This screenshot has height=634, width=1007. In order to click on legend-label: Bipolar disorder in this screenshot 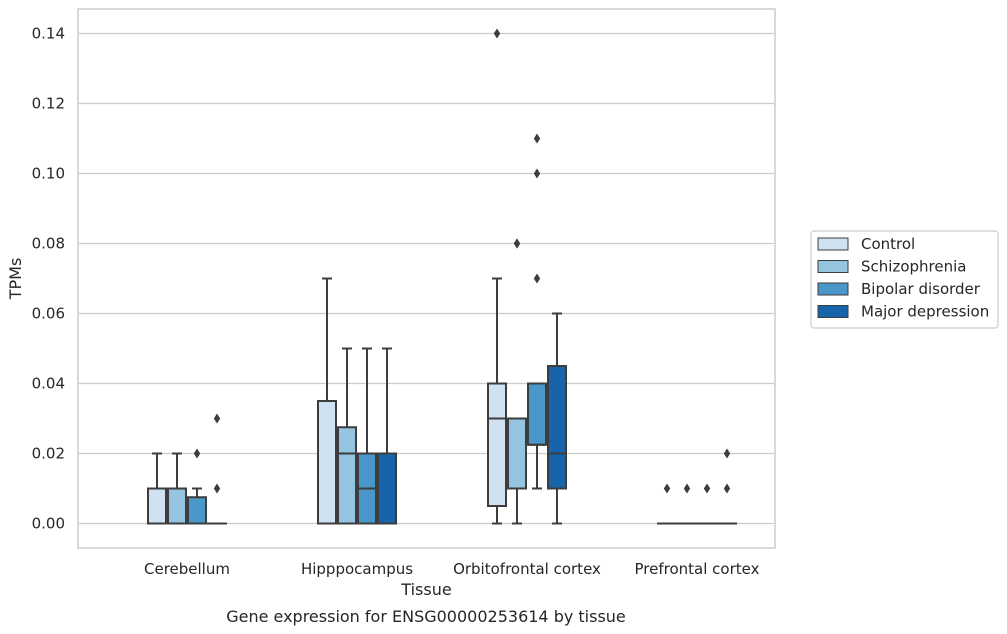, I will do `click(921, 289)`.